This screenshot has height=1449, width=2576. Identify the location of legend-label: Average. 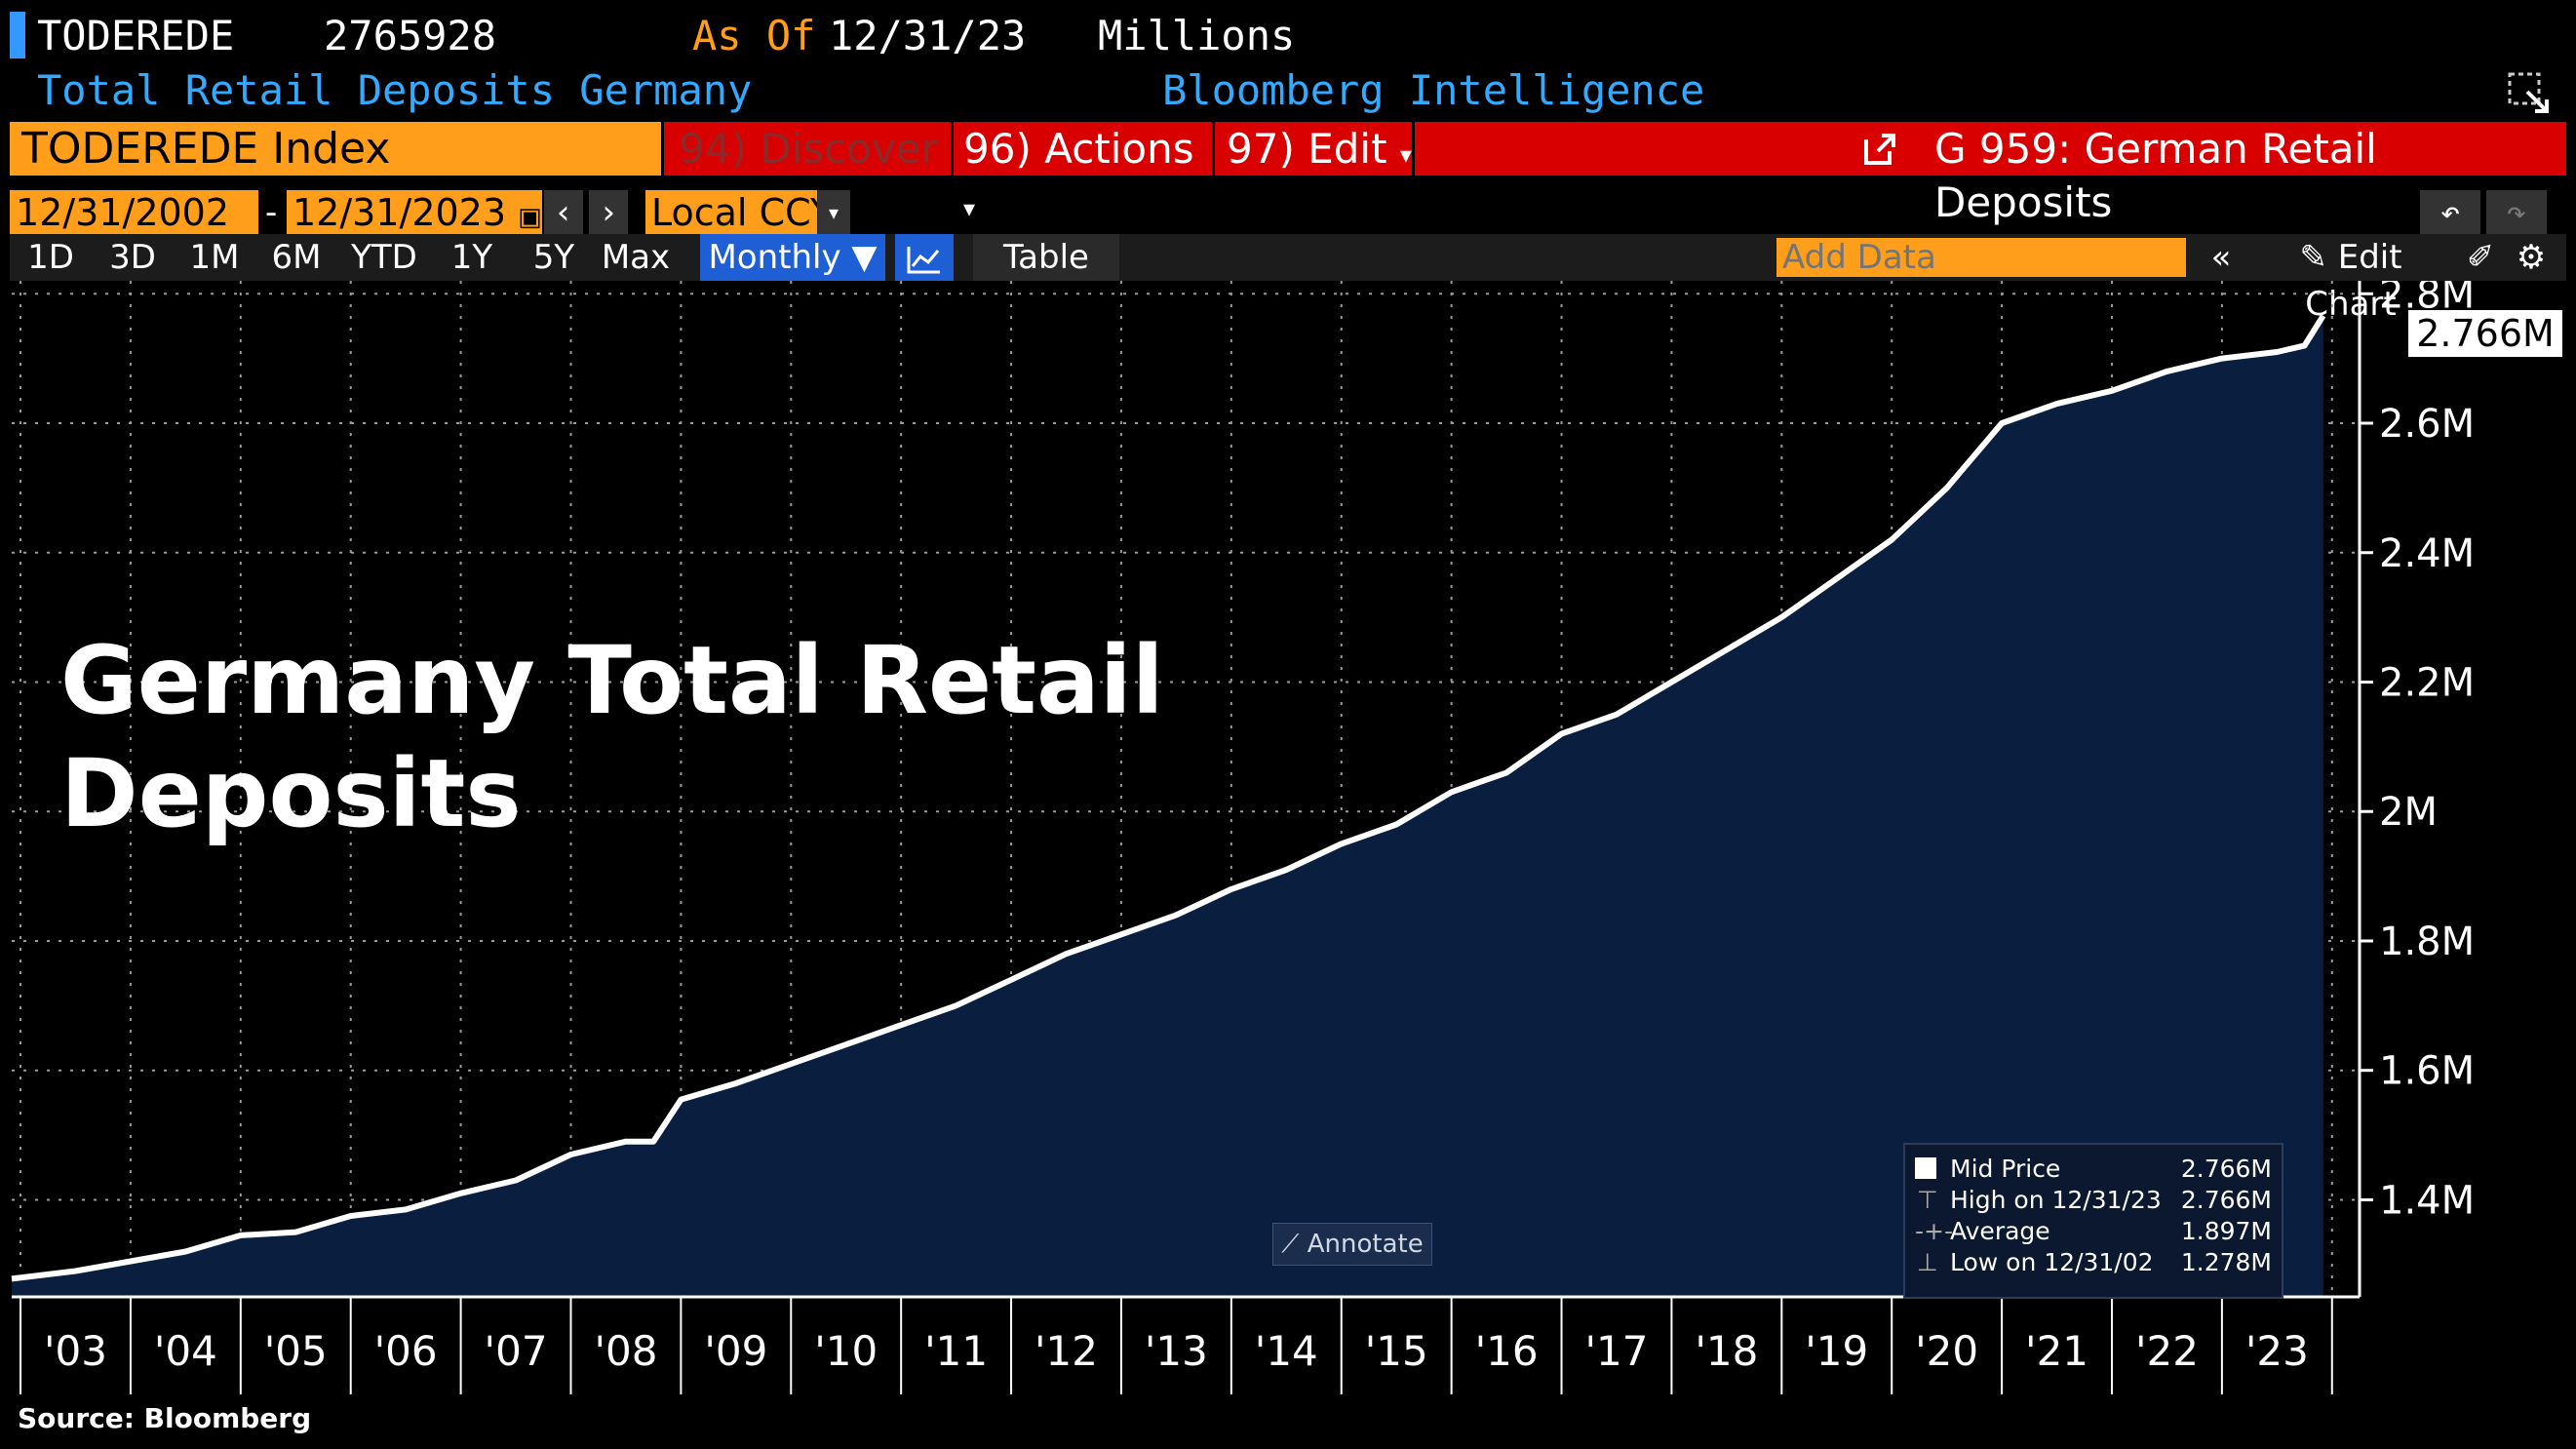
(2000, 1231).